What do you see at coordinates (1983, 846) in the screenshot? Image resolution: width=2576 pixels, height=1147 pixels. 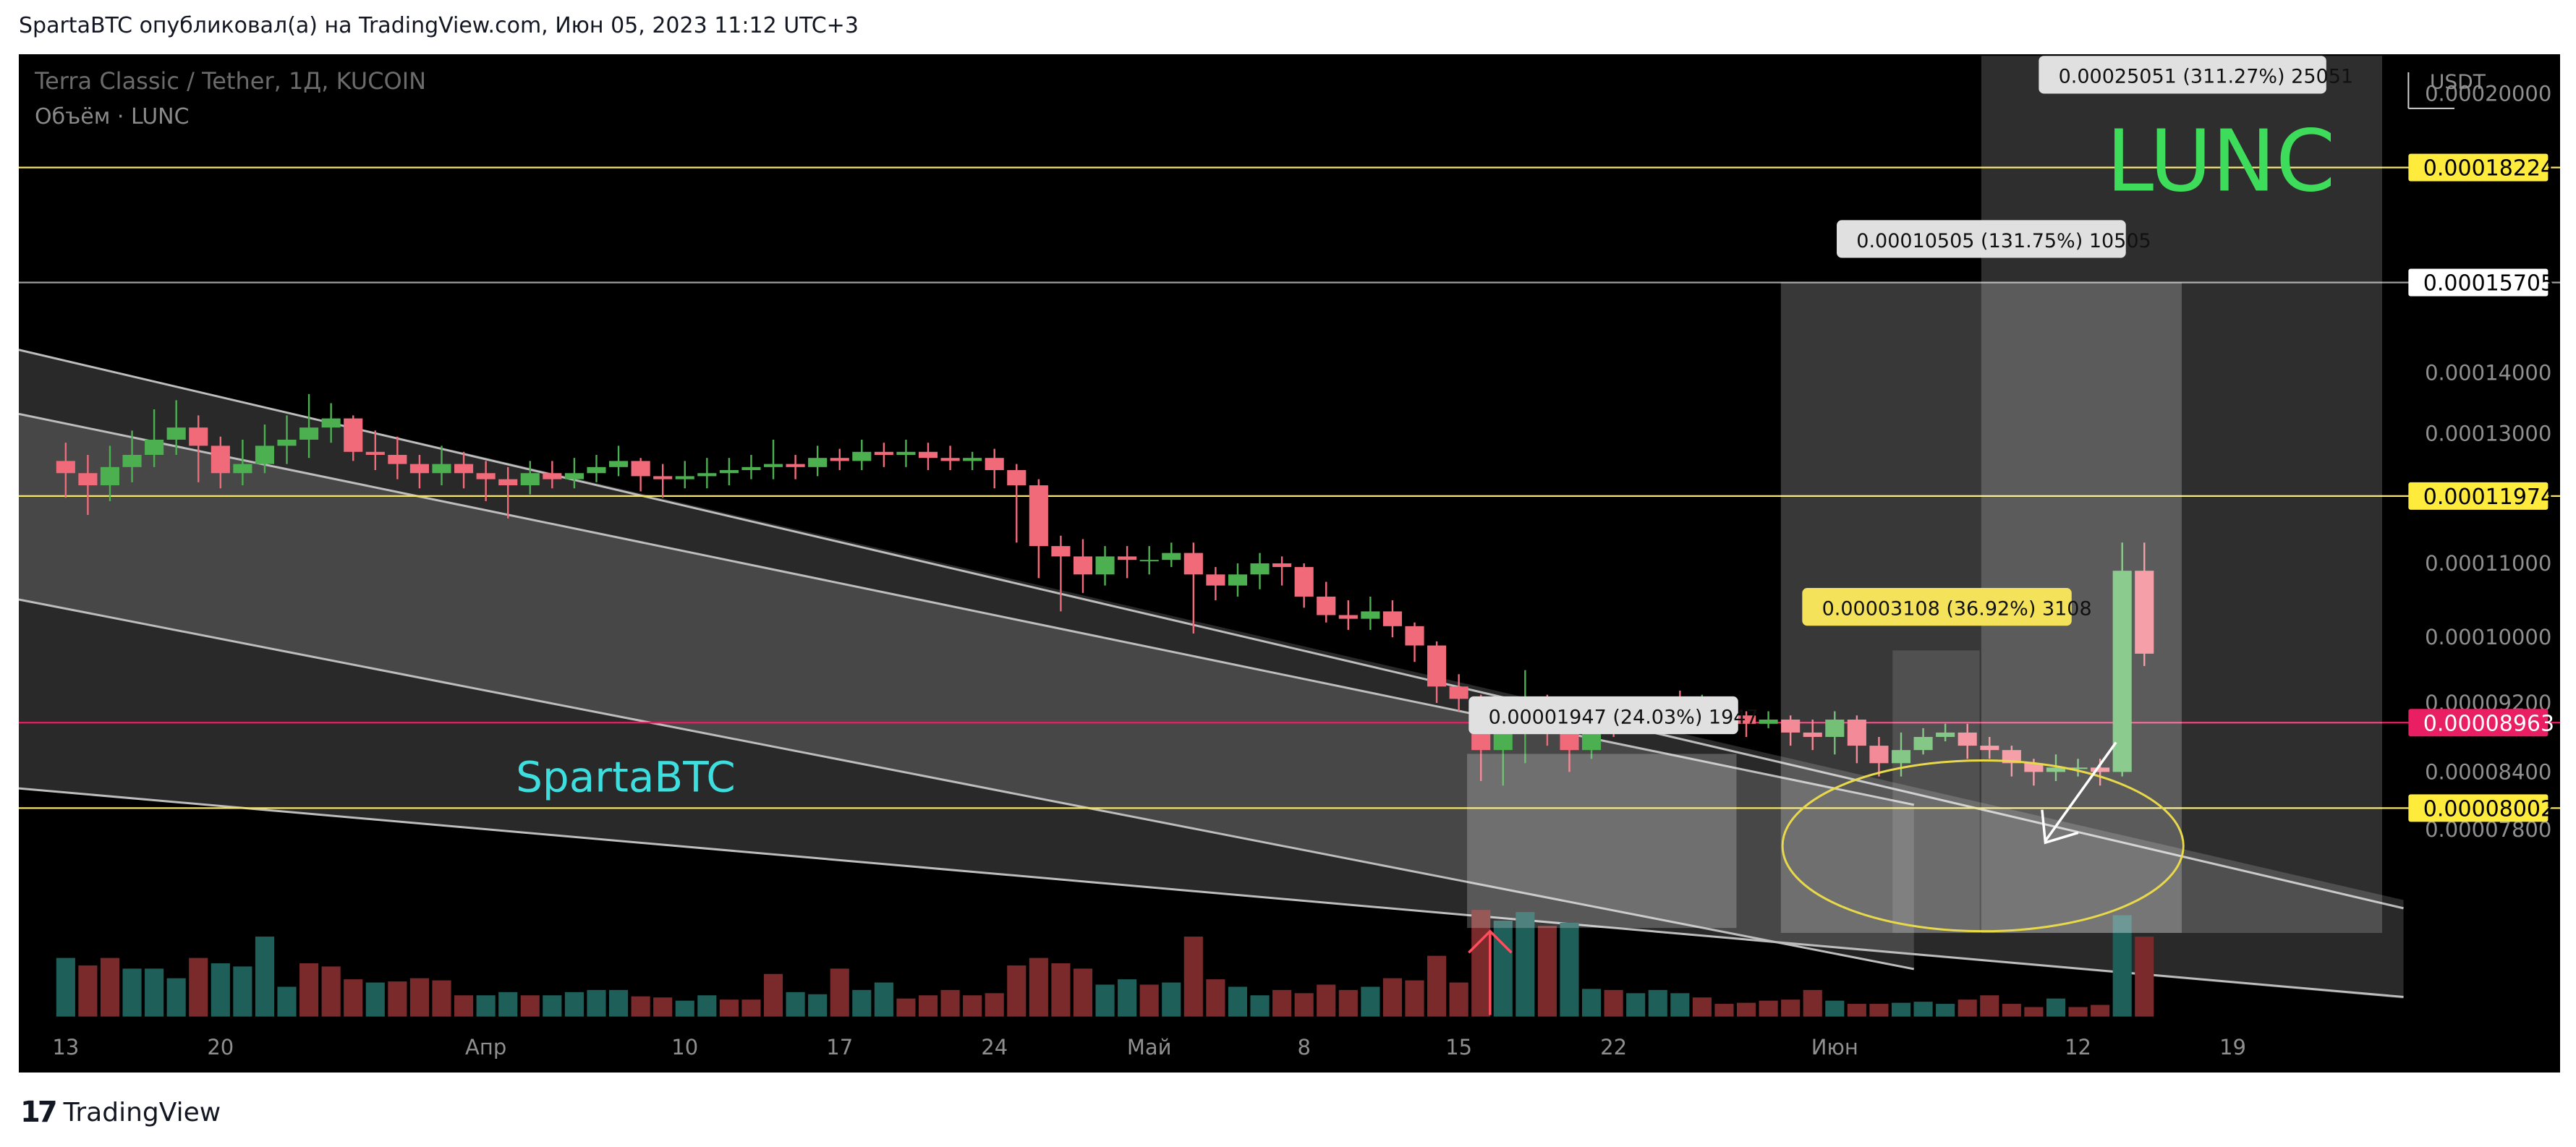 I see `highlight-ellipse` at bounding box center [1983, 846].